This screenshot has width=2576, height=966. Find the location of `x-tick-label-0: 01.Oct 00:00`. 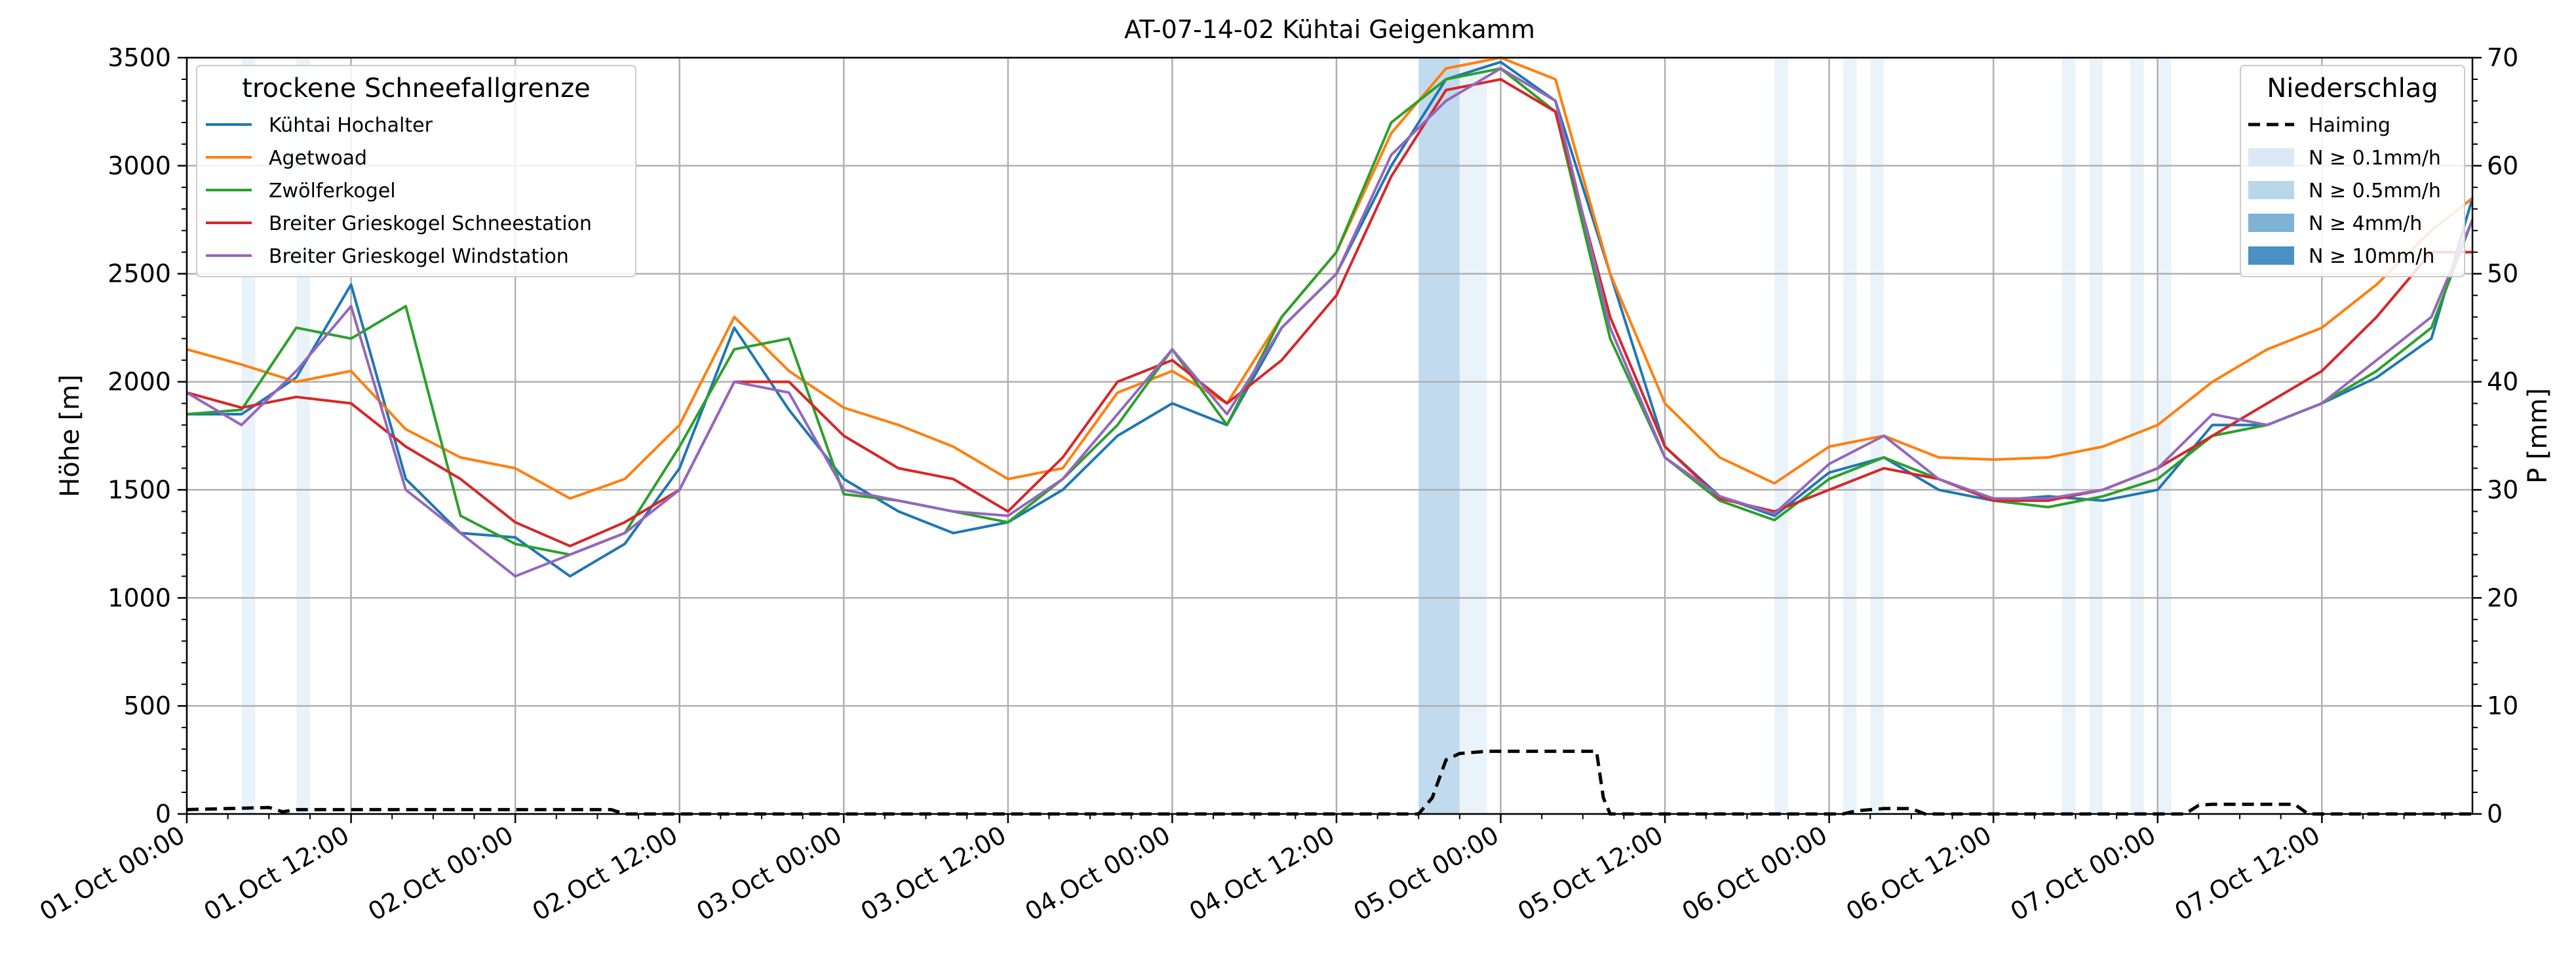

x-tick-label-0: 01.Oct 00:00 is located at coordinates (112, 874).